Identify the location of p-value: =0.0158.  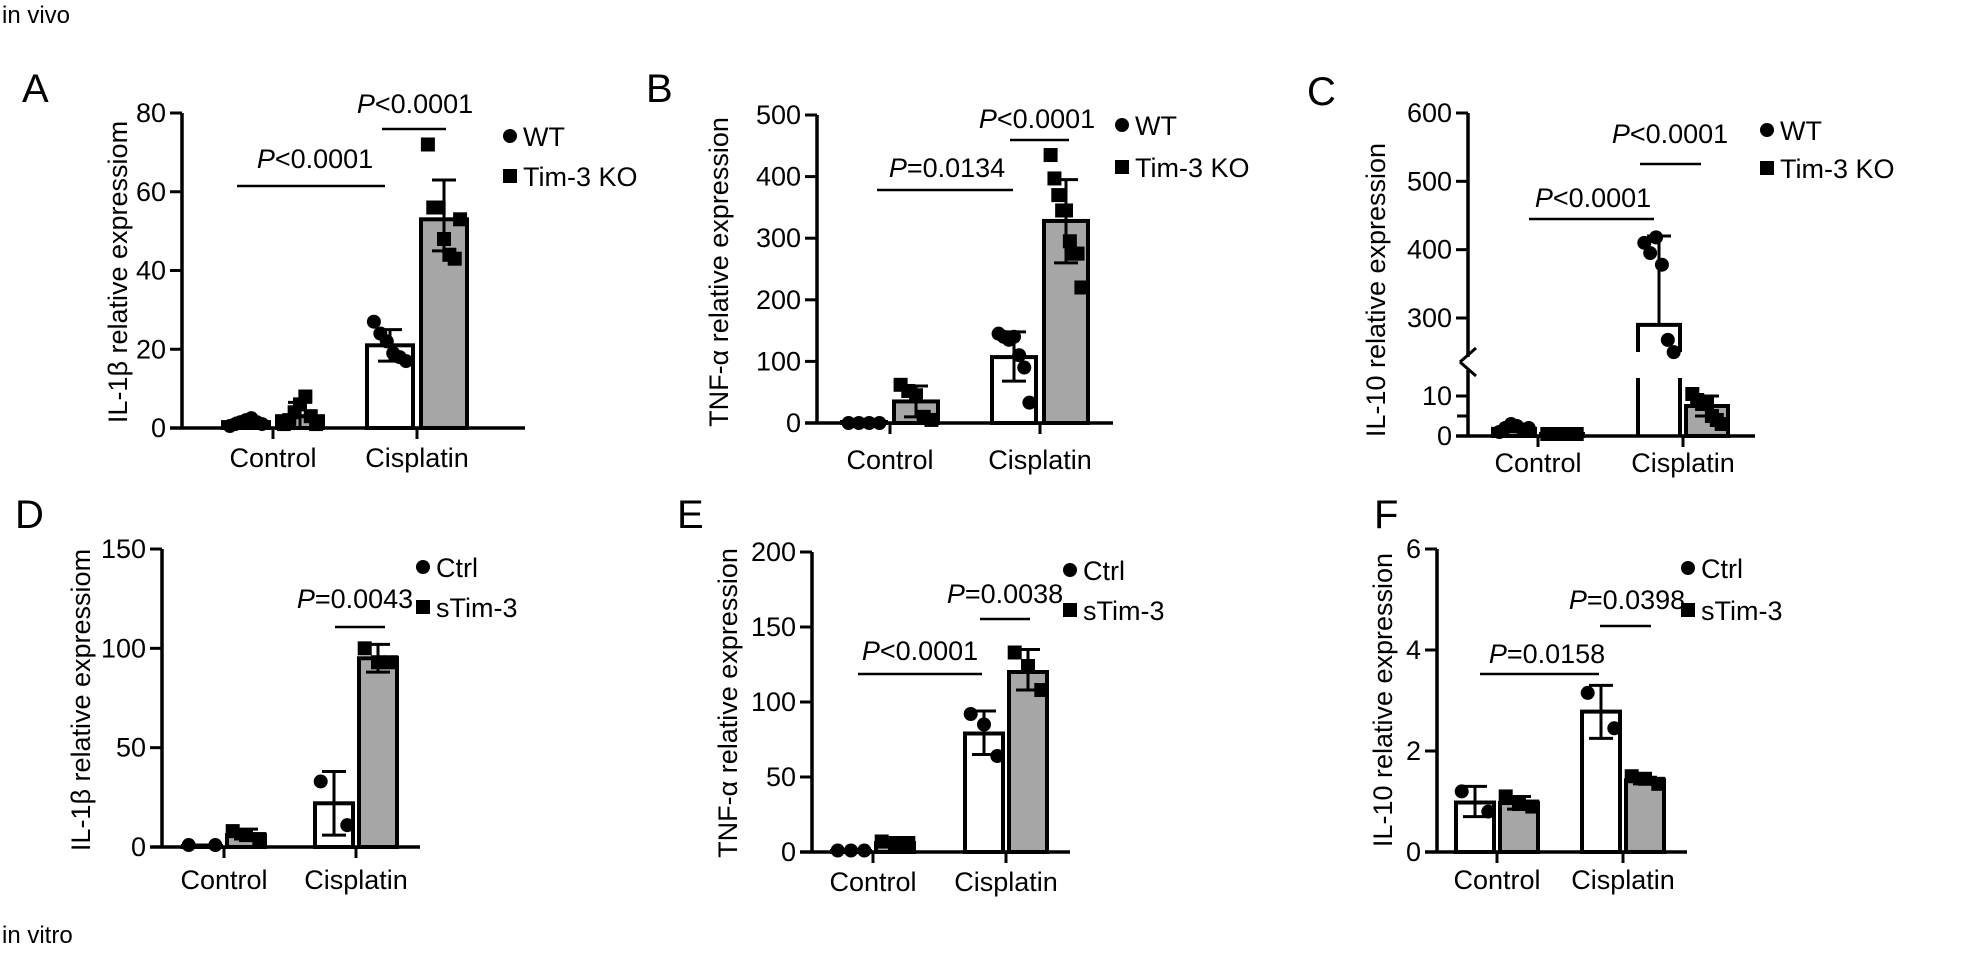
(1556, 654).